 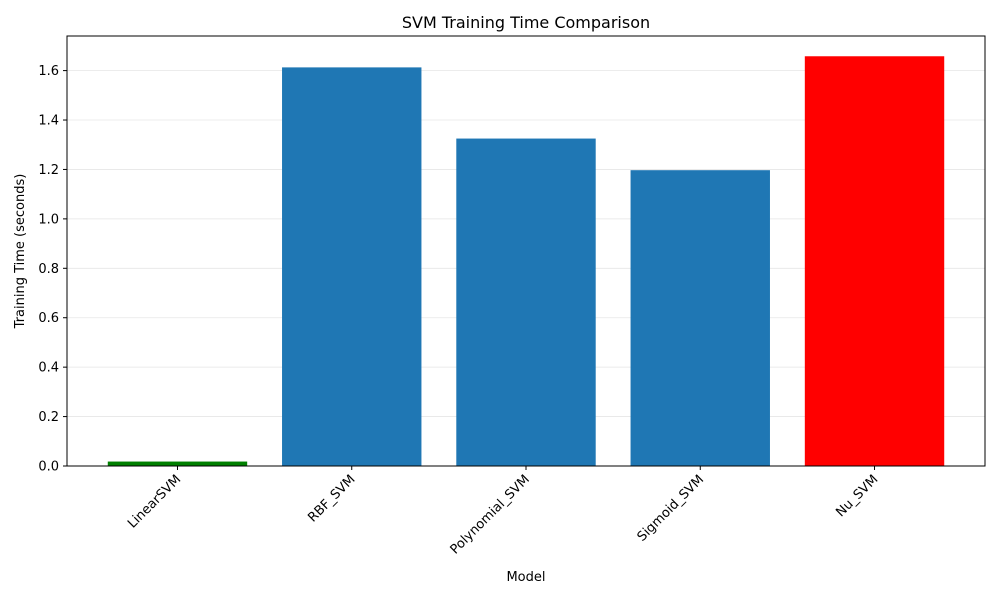 I want to click on y-tick-label: 1.0, so click(x=48, y=219).